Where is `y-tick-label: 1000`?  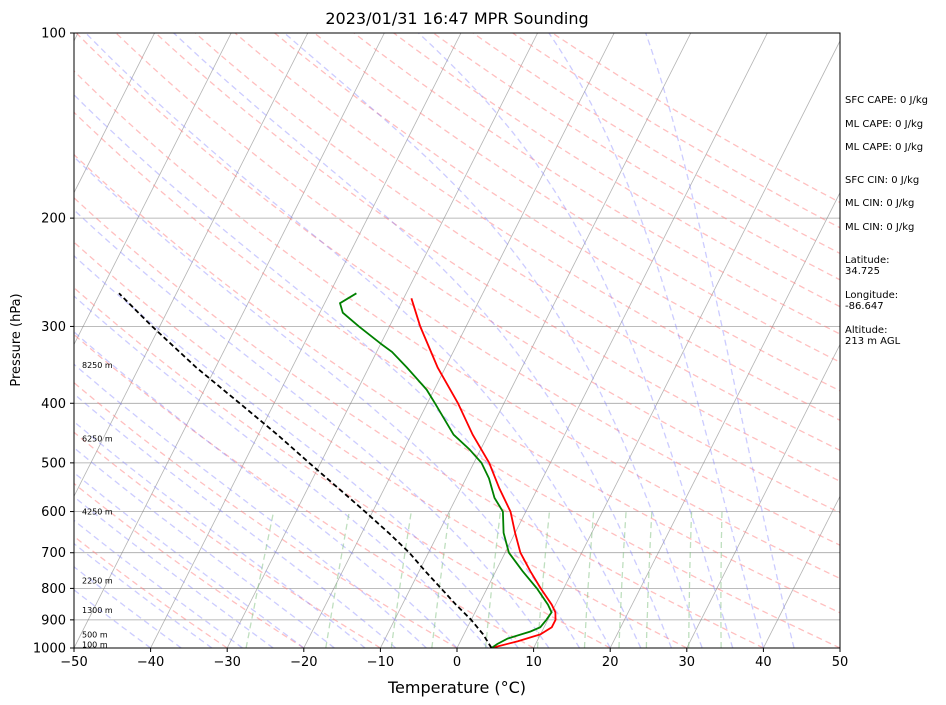 y-tick-label: 1000 is located at coordinates (49, 649).